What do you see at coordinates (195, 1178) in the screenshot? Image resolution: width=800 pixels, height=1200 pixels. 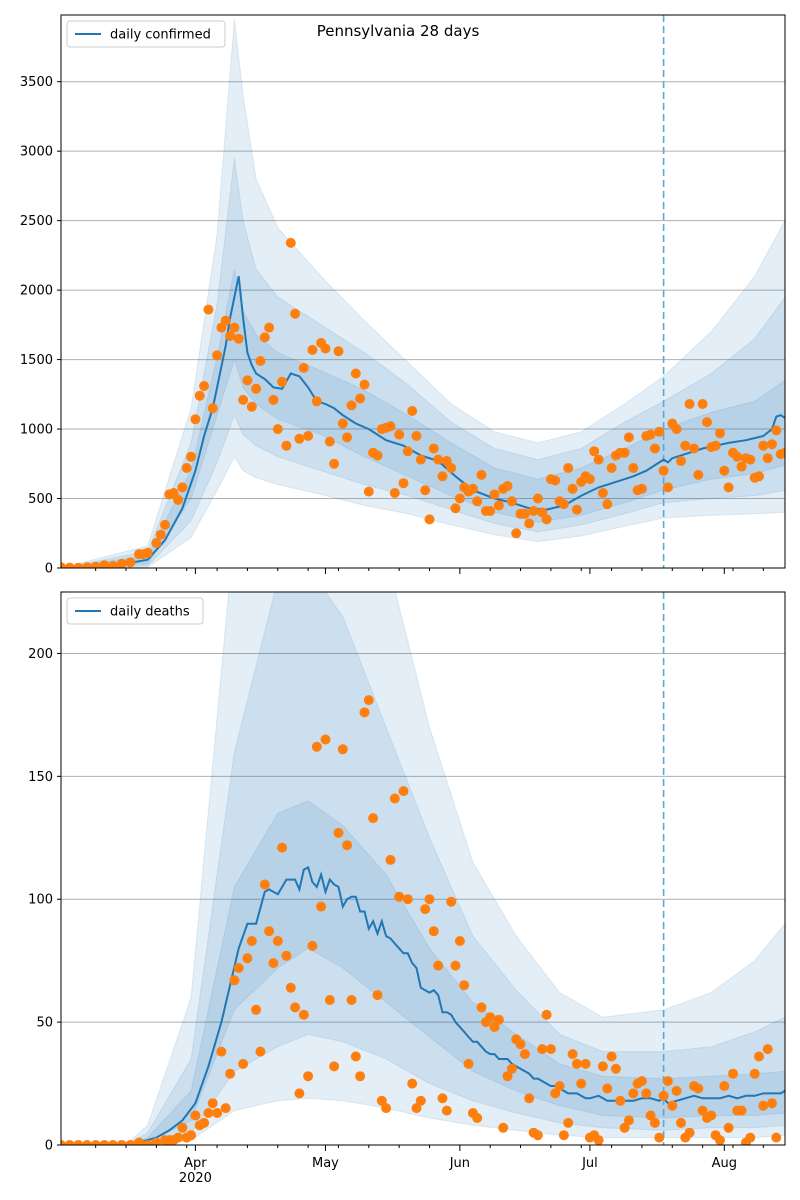 I see `x-tick-year-label: 2020` at bounding box center [195, 1178].